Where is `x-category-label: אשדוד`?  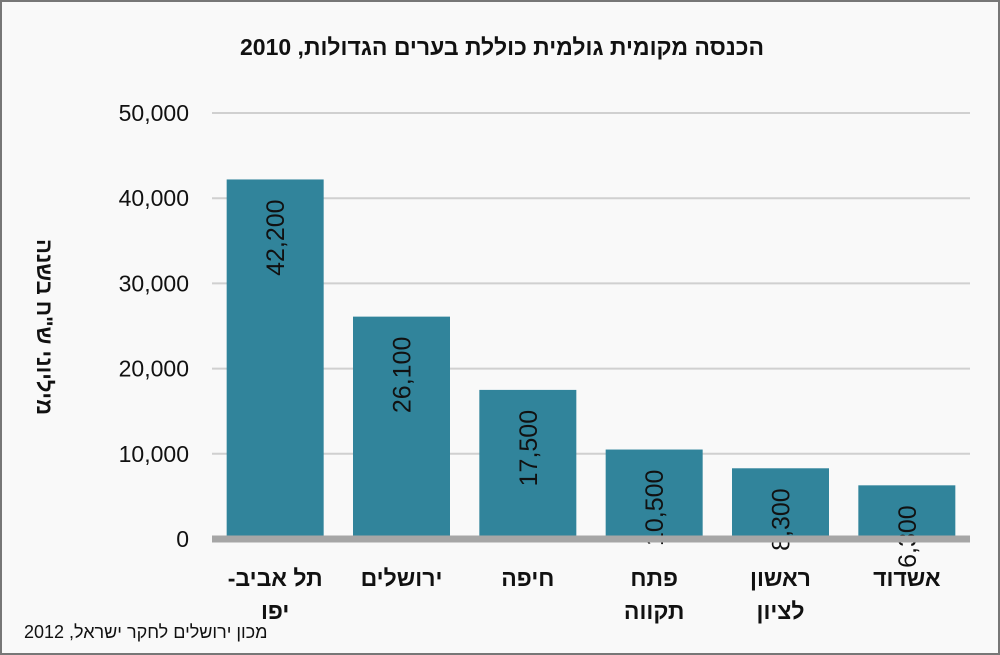 x-category-label: אשדוד is located at coordinates (907, 578).